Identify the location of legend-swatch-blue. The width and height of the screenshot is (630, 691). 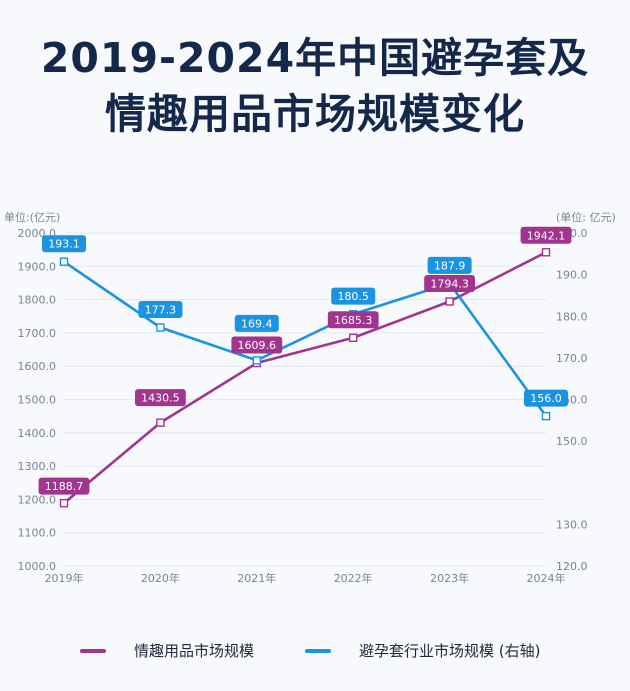
(318, 650).